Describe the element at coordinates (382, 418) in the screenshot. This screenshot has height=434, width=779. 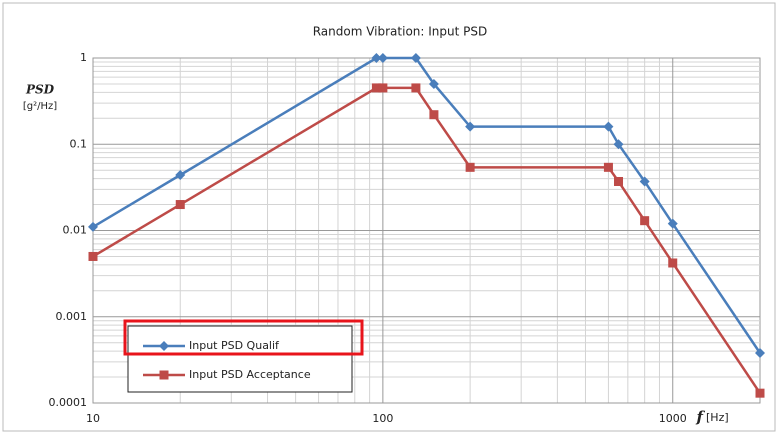
I see `x-tick-label: 100` at that location.